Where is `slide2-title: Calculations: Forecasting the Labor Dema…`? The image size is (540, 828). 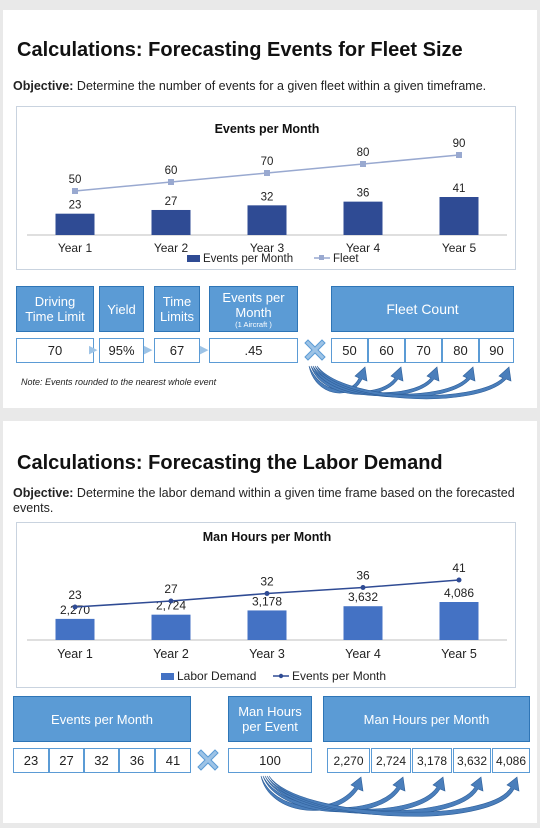 slide2-title: Calculations: Forecasting the Labor Dema… is located at coordinates (230, 463).